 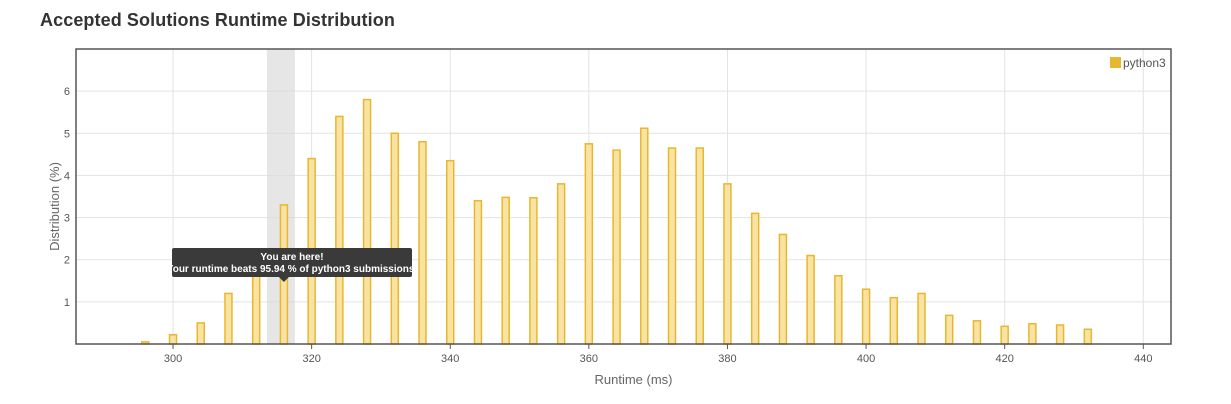 I want to click on tooltip-line1: You are here!, so click(x=291, y=257).